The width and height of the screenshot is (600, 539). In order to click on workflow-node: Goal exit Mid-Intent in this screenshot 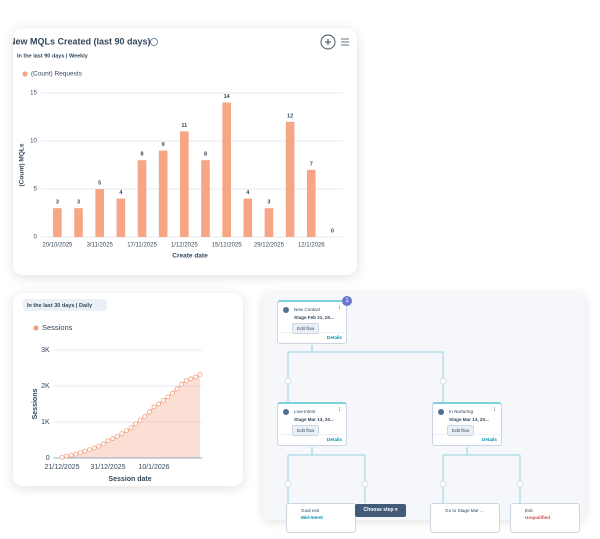, I will do `click(321, 518)`.